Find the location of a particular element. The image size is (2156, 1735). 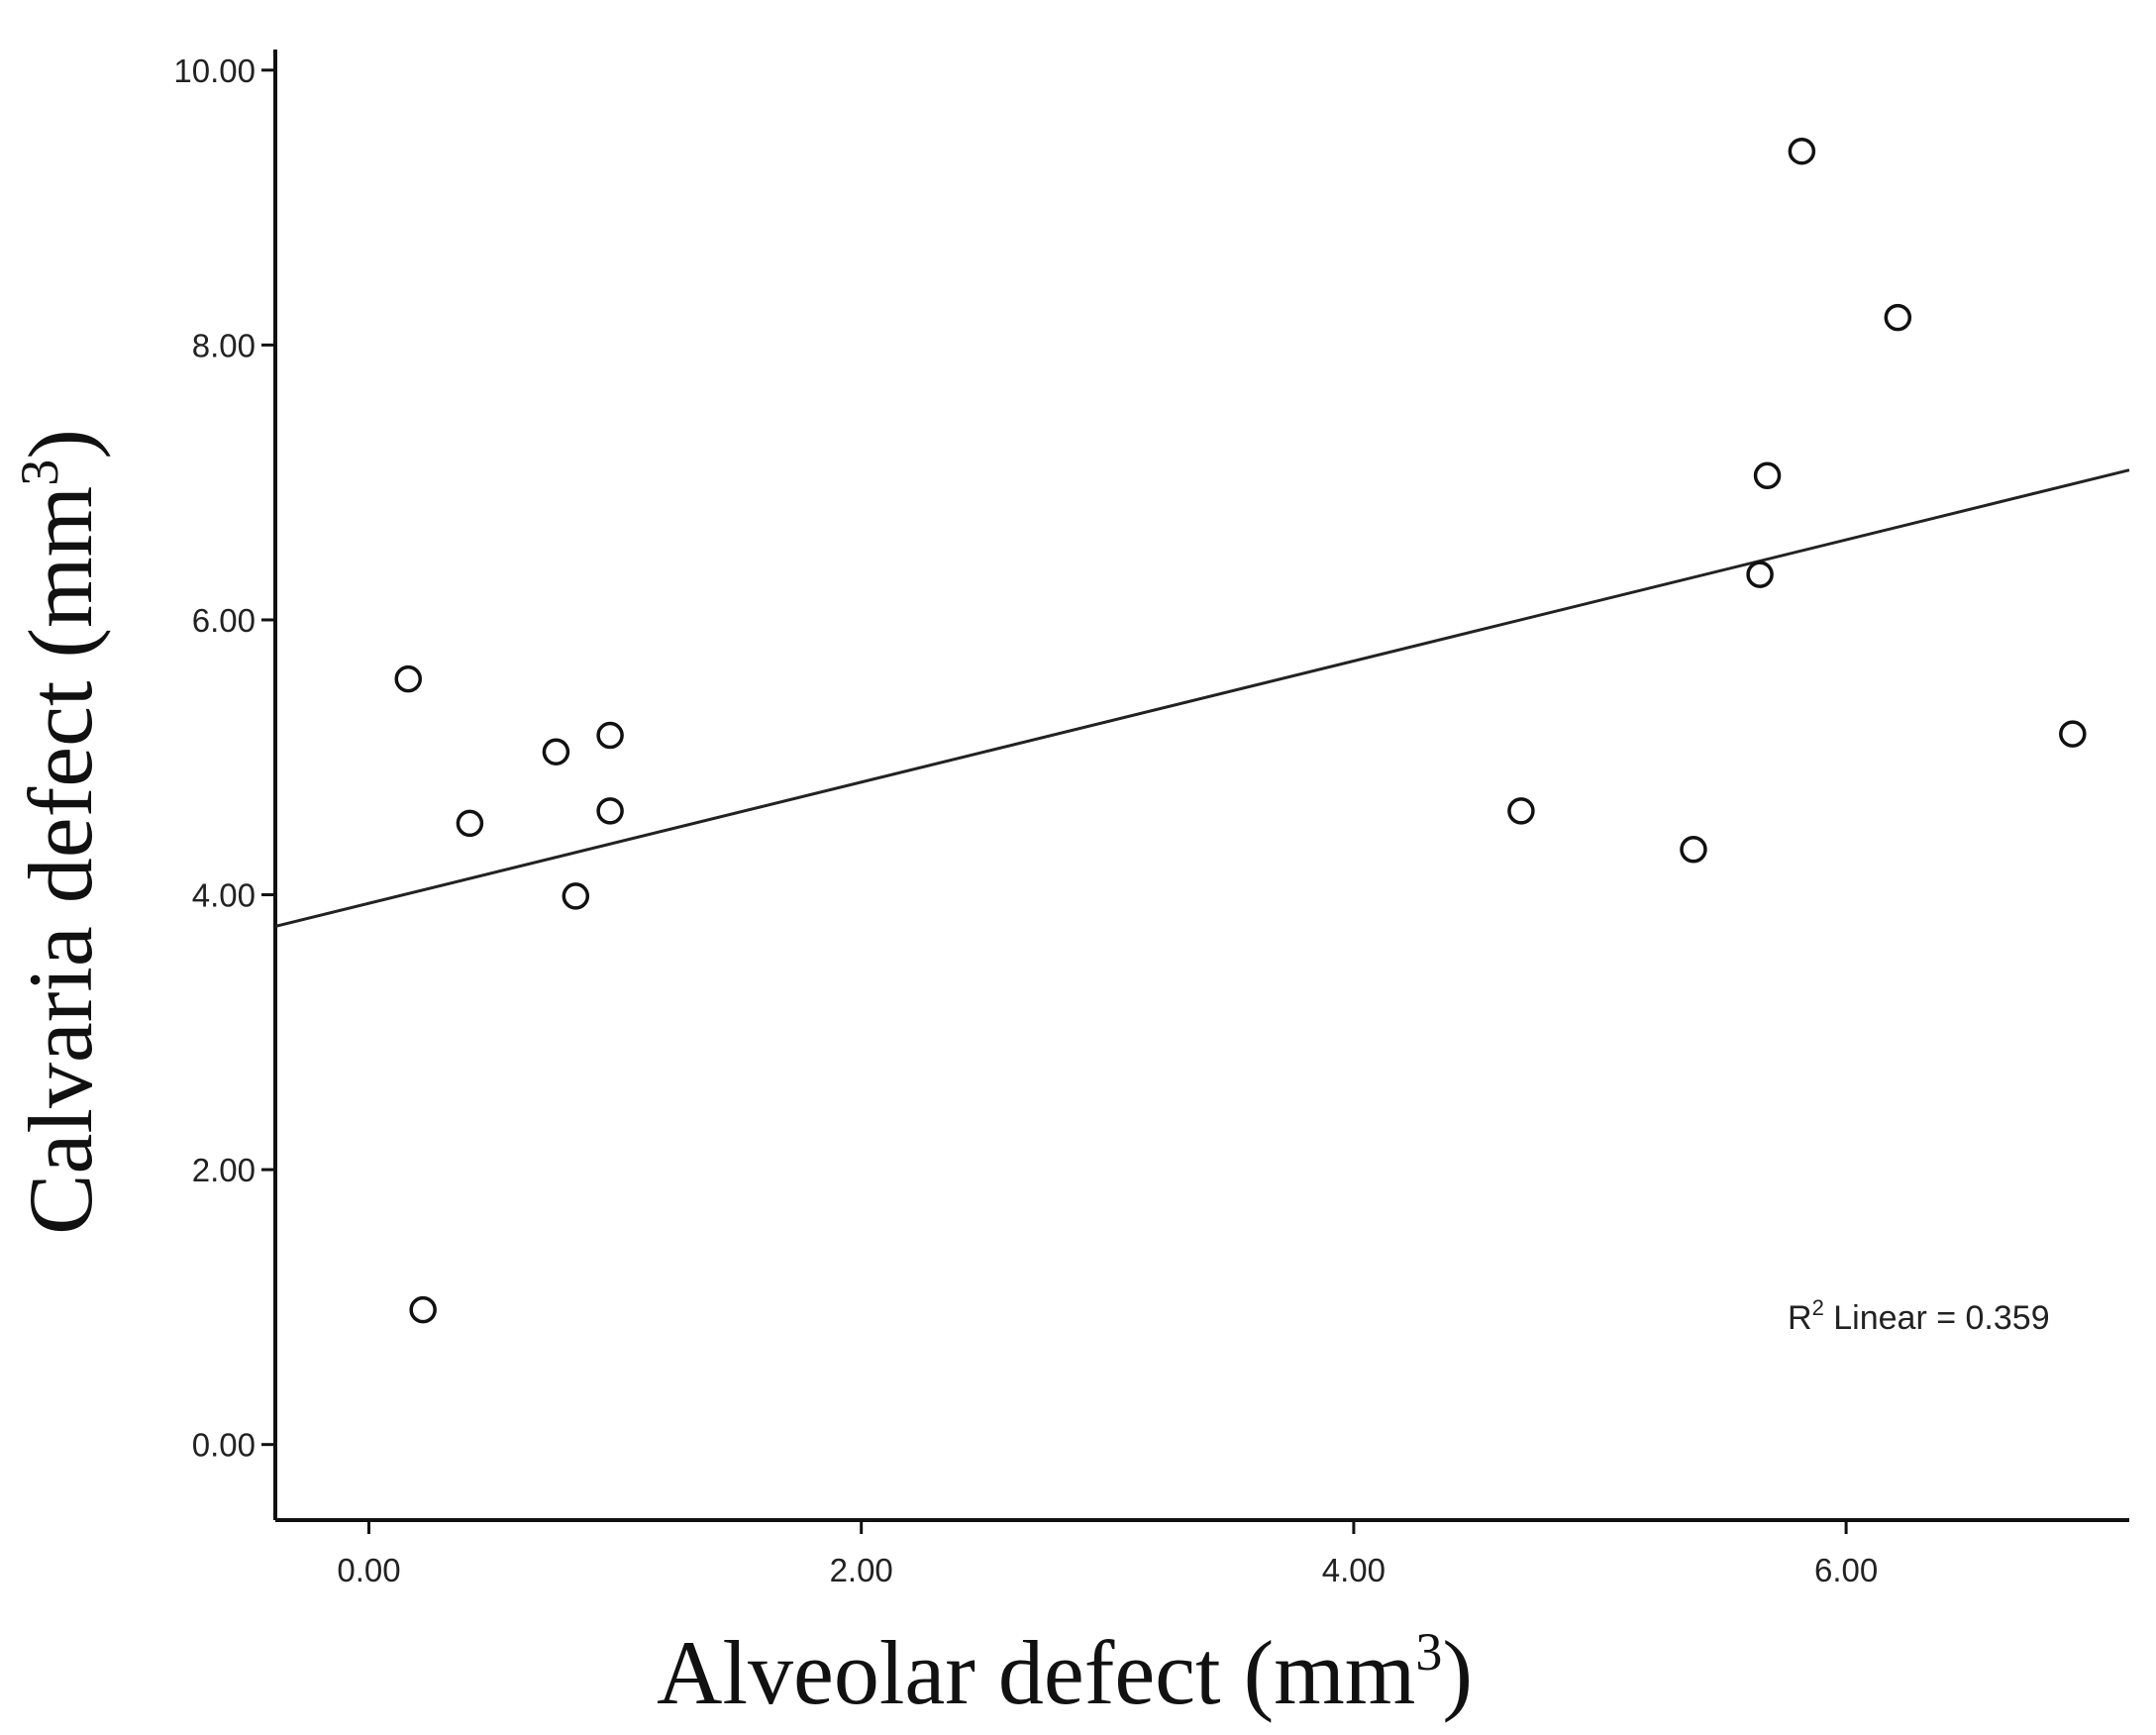

x-axis-title: Alveolar defect (mm3) is located at coordinates (1065, 1672).